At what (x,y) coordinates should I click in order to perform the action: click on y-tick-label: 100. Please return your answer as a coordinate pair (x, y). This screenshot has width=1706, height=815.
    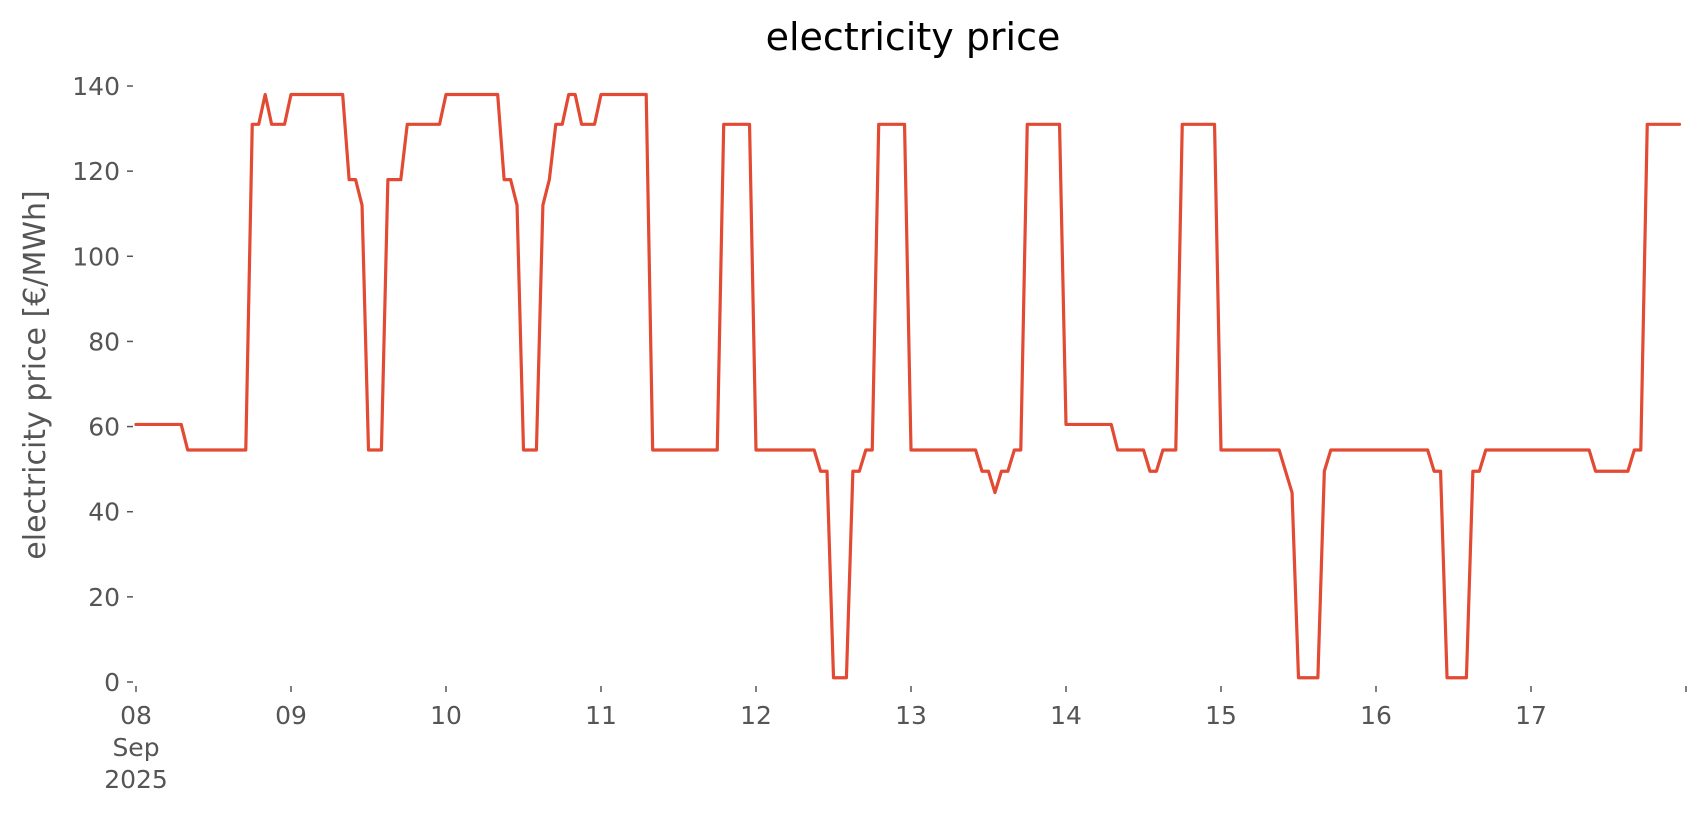
    Looking at the image, I should click on (96, 256).